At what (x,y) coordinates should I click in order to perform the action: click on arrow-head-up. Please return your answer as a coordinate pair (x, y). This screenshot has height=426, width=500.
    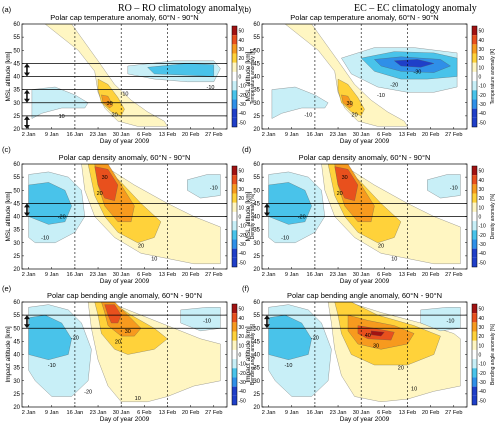
    Looking at the image, I should click on (26, 117).